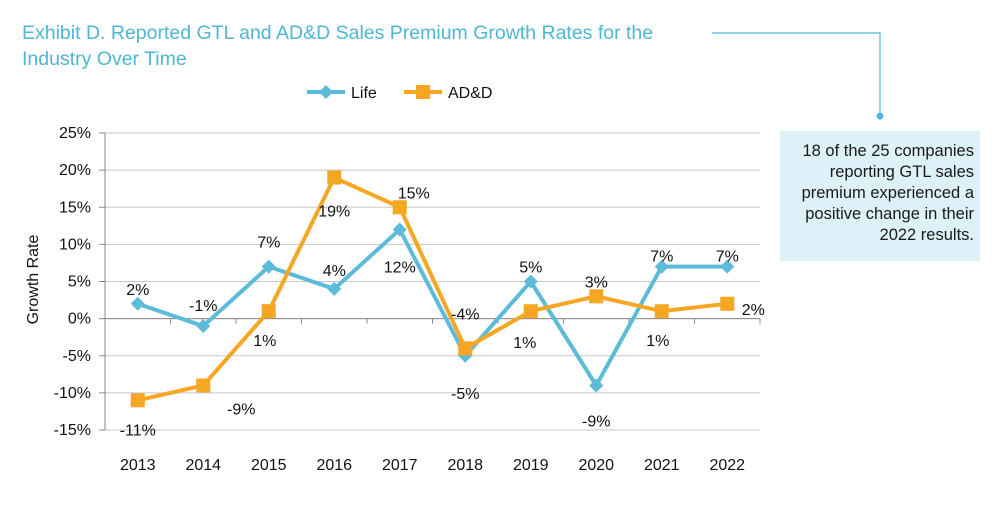 This screenshot has width=1000, height=511. I want to click on y-tick-label: 10%, so click(75, 244).